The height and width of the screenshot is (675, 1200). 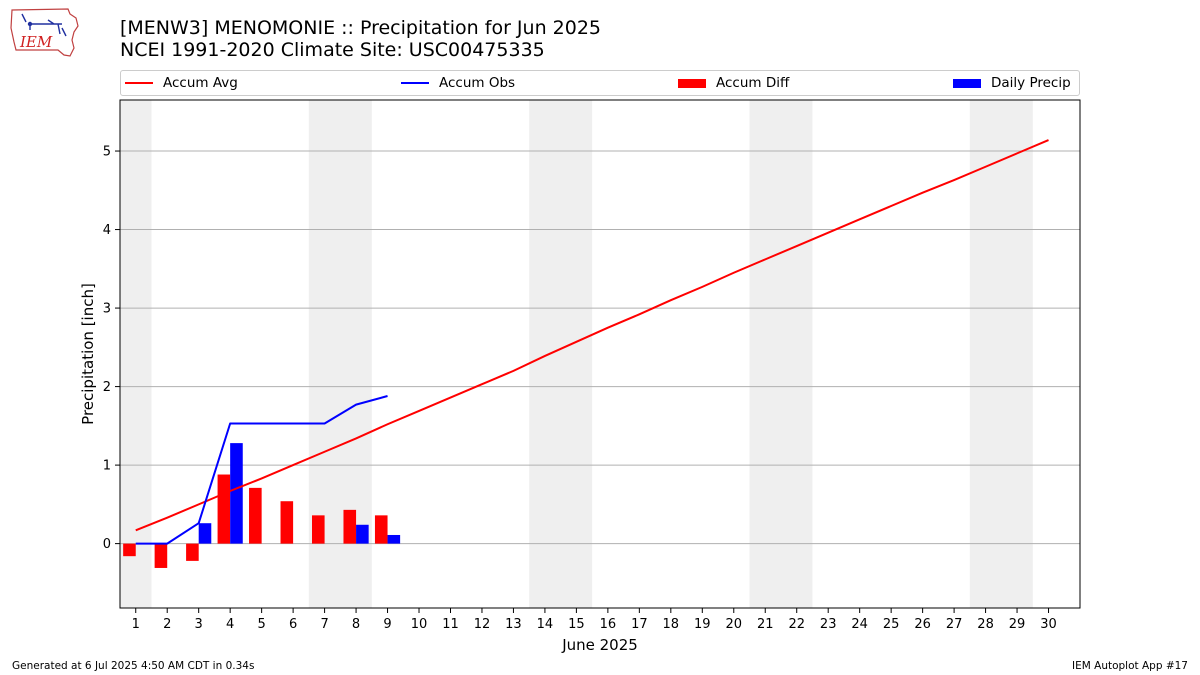 I want to click on legend-item-accum-avg: Accum Avg, so click(x=181, y=83).